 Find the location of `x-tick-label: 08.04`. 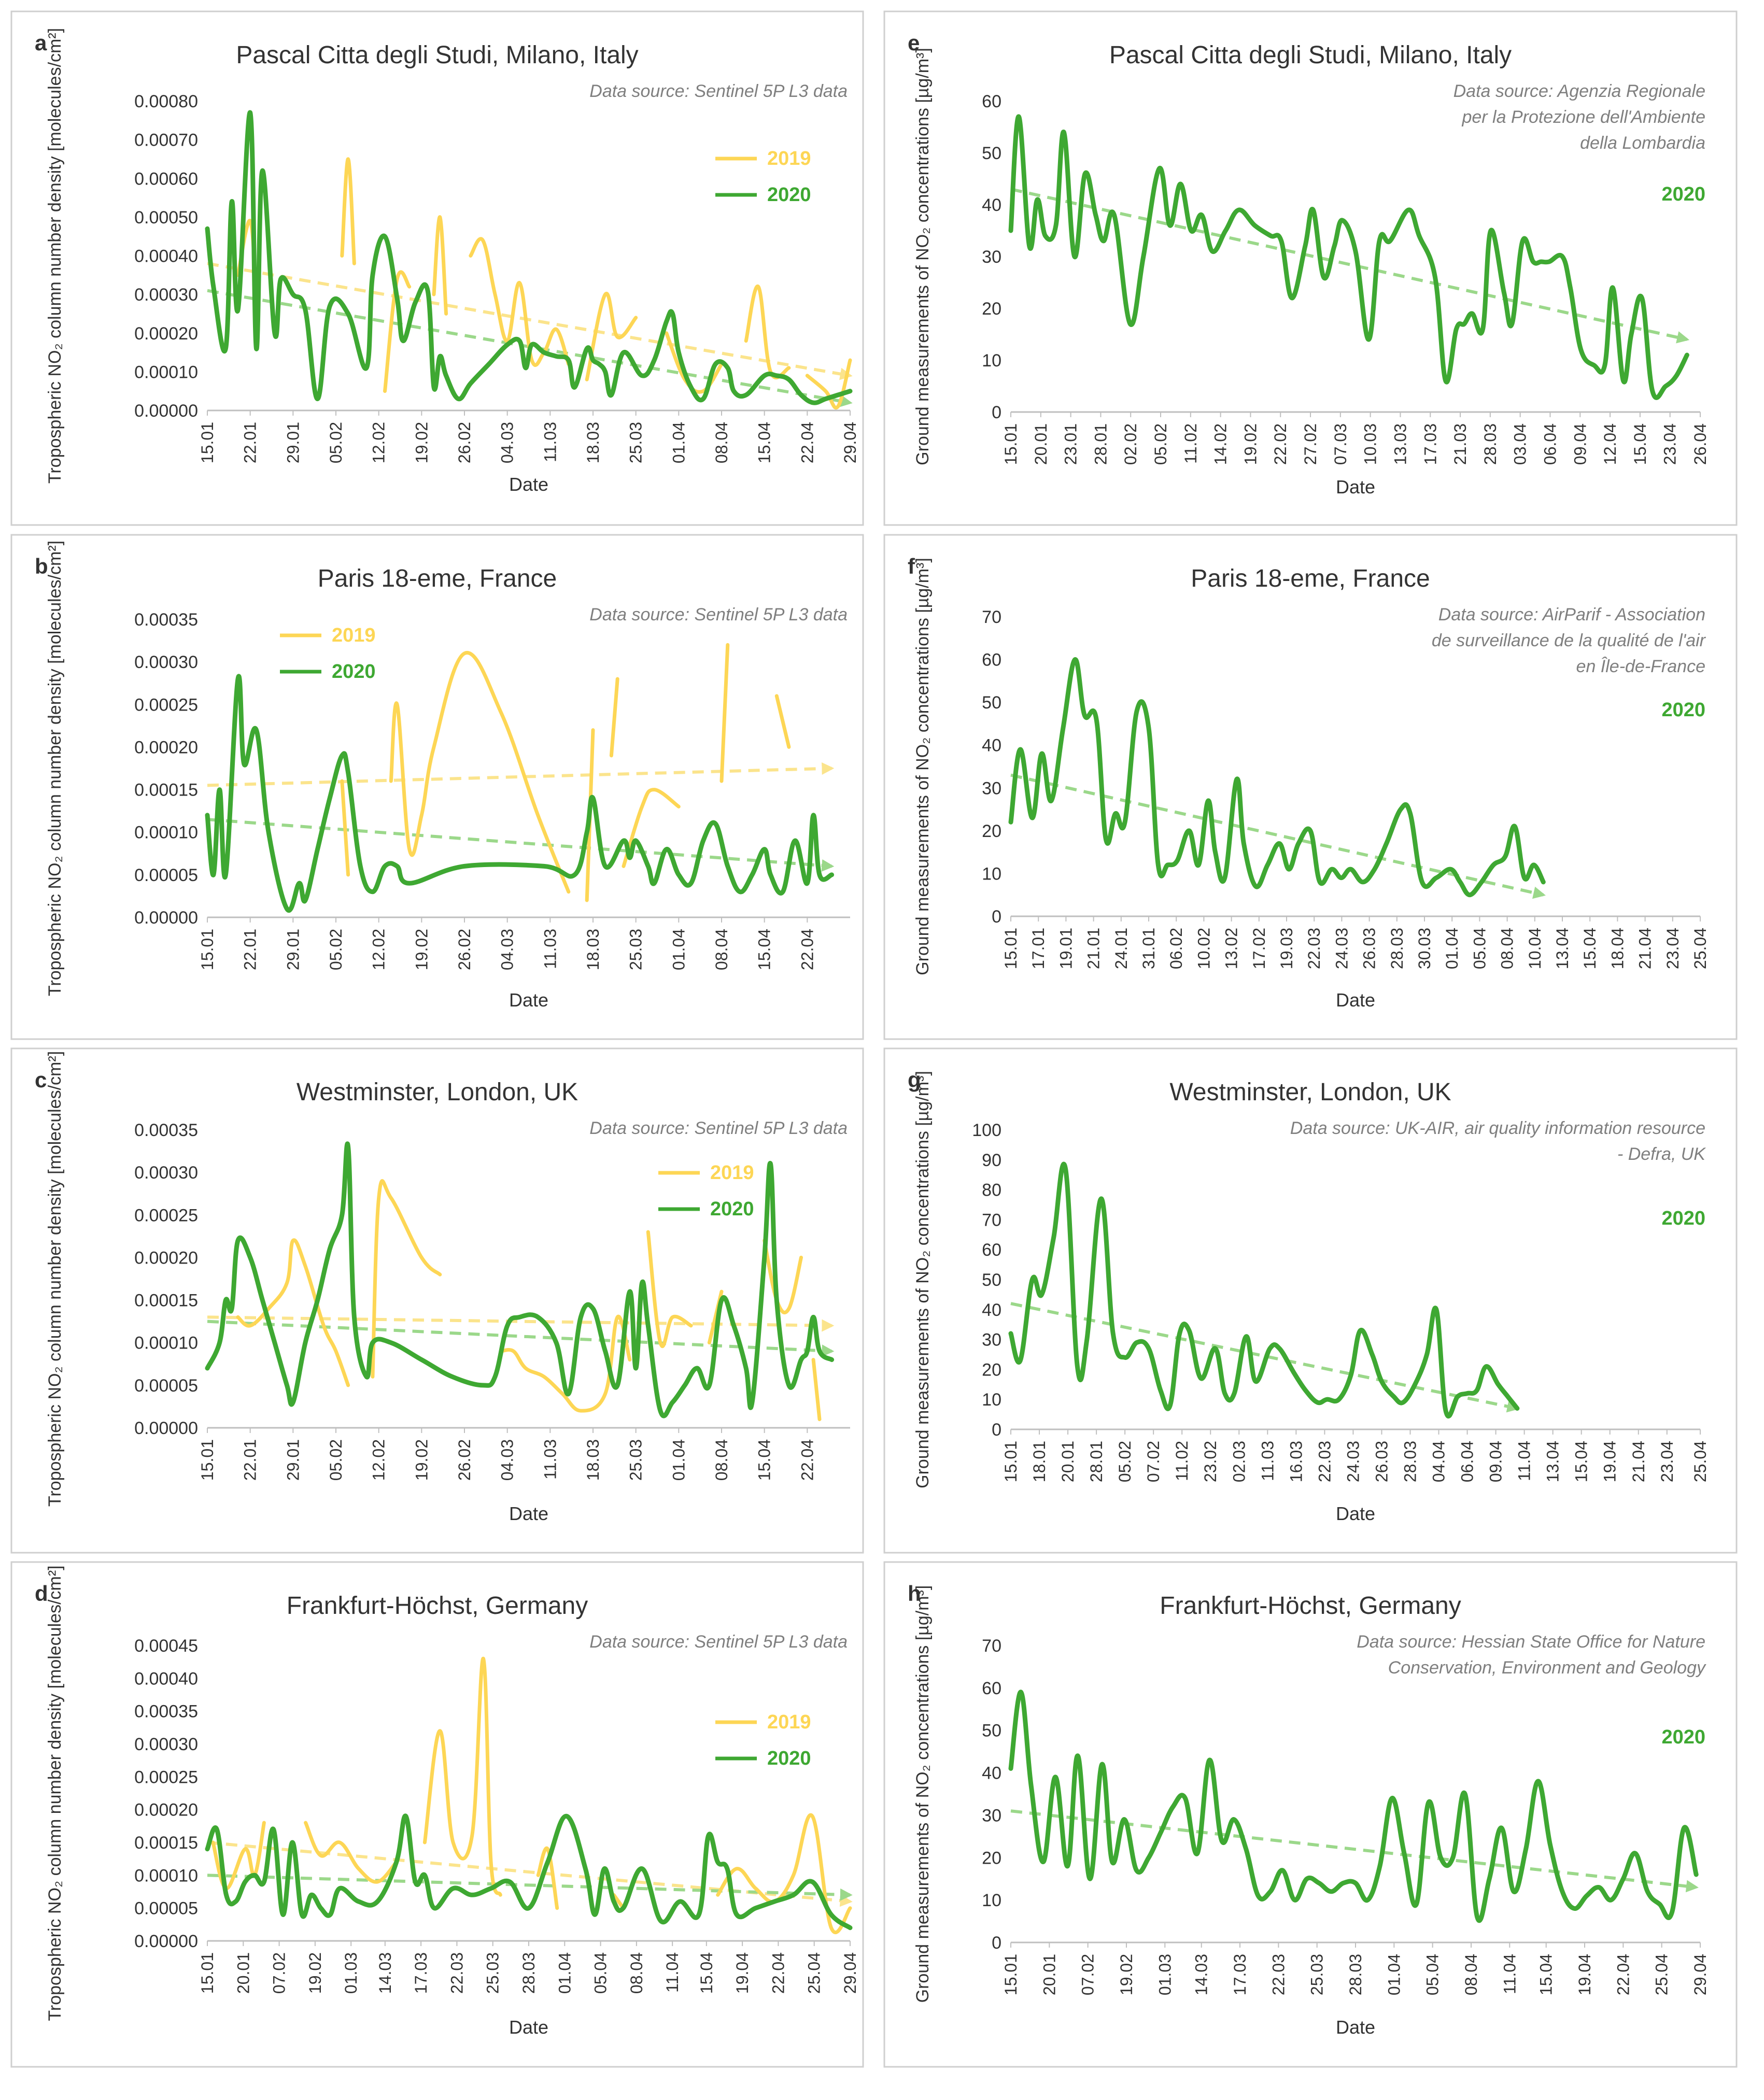

x-tick-label: 08.04 is located at coordinates (1507, 948).